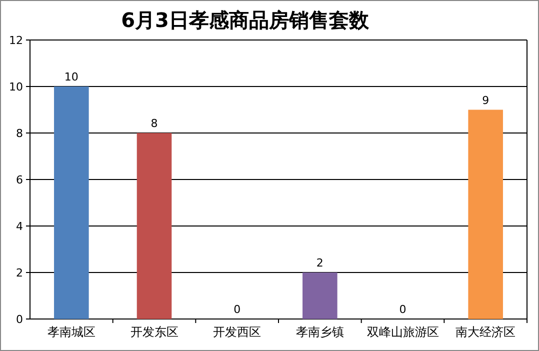 This screenshot has height=351, width=539. I want to click on data-label: 10, so click(71, 77).